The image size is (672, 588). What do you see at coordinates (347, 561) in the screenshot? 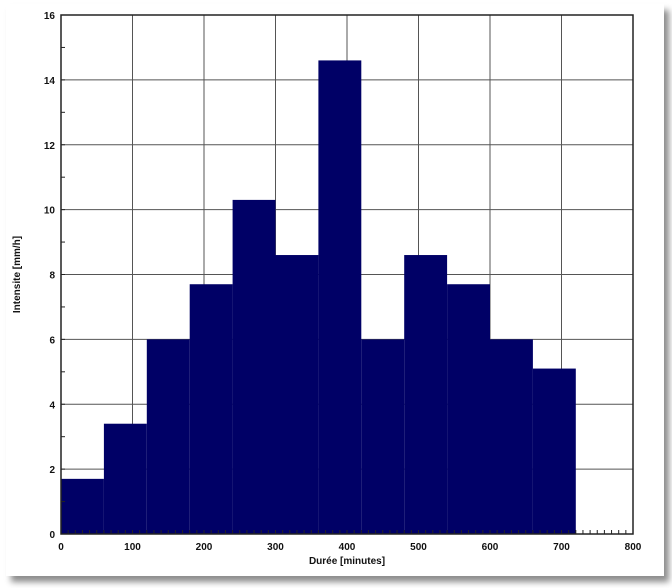
I see `x-axis-title: Durée [minutes]` at bounding box center [347, 561].